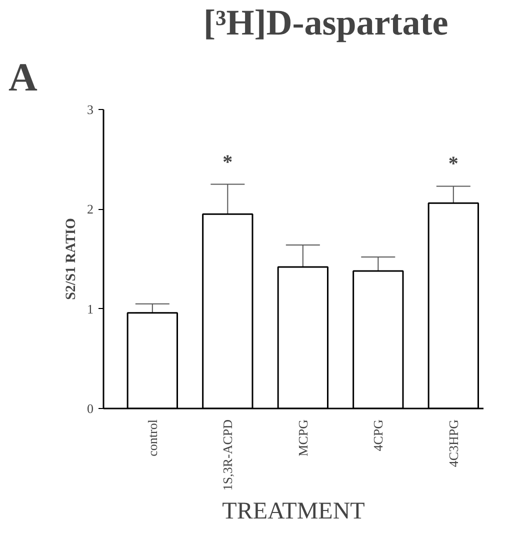  I want to click on x-axis-title: TREATMENT, so click(294, 511).